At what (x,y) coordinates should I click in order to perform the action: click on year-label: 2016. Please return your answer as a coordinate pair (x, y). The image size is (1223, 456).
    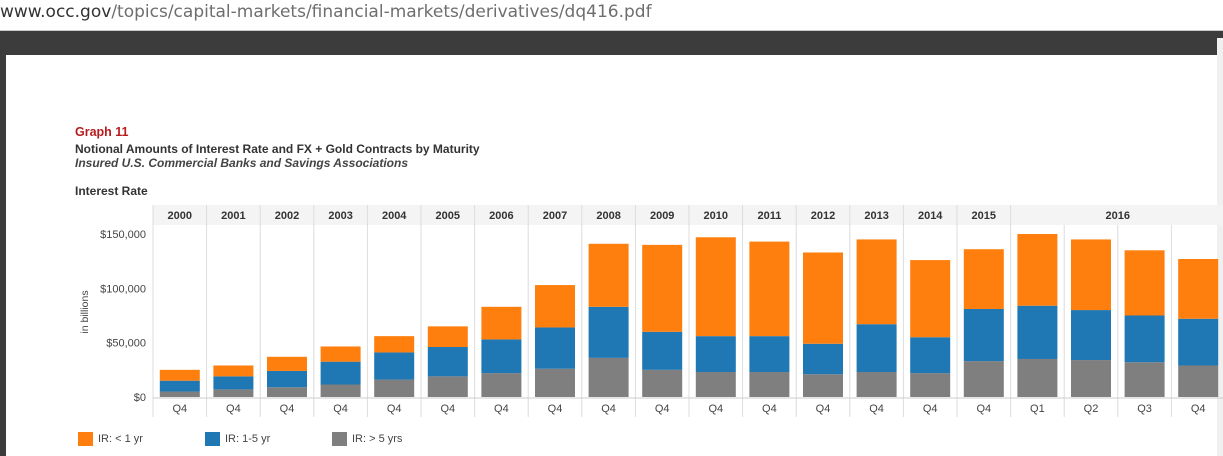
    Looking at the image, I should click on (1118, 216).